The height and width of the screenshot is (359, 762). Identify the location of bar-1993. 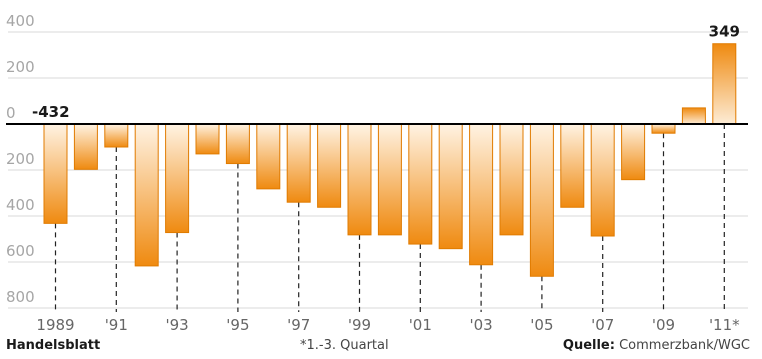
(177, 178).